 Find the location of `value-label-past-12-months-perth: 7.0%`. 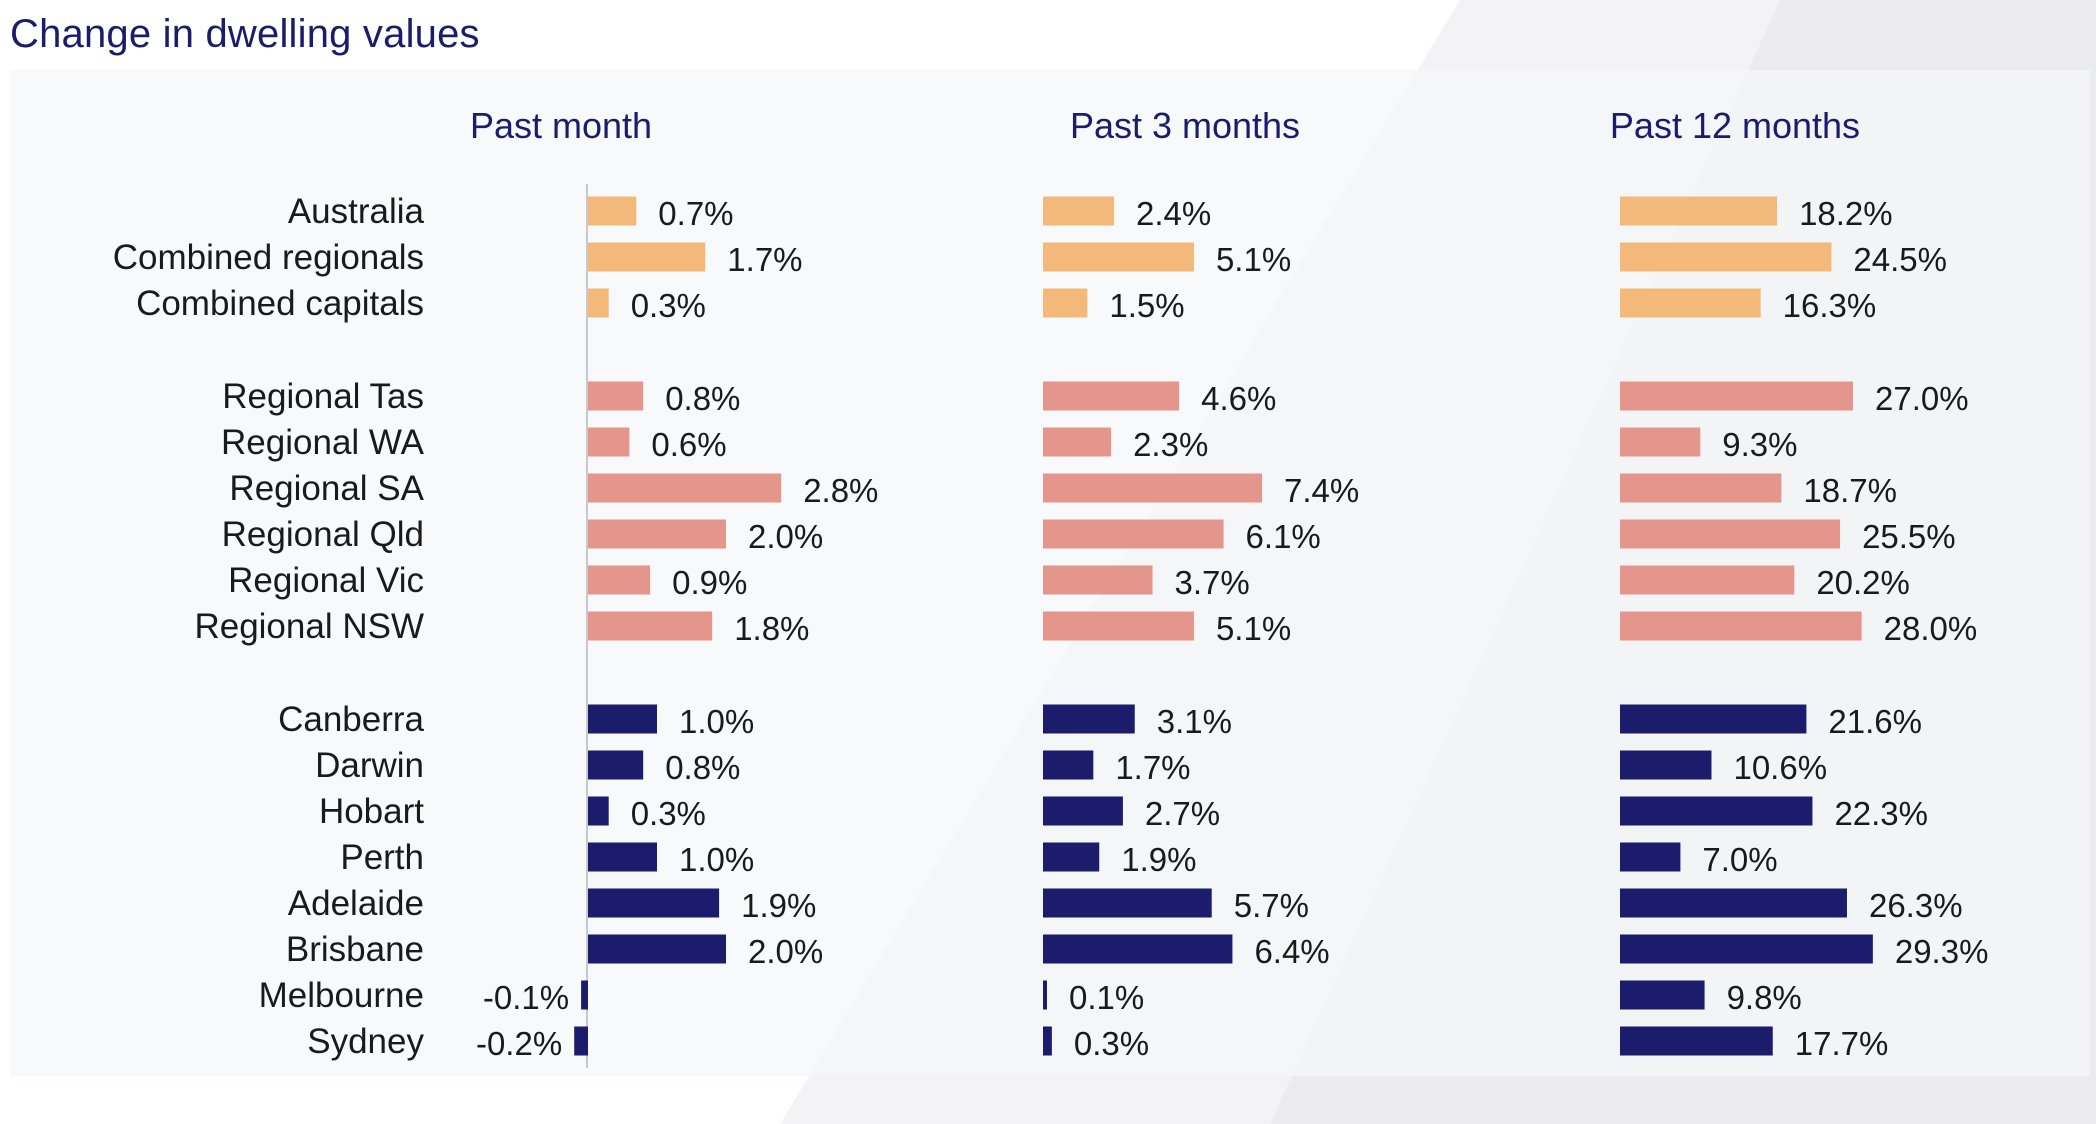

value-label-past-12-months-perth: 7.0% is located at coordinates (1739, 859).